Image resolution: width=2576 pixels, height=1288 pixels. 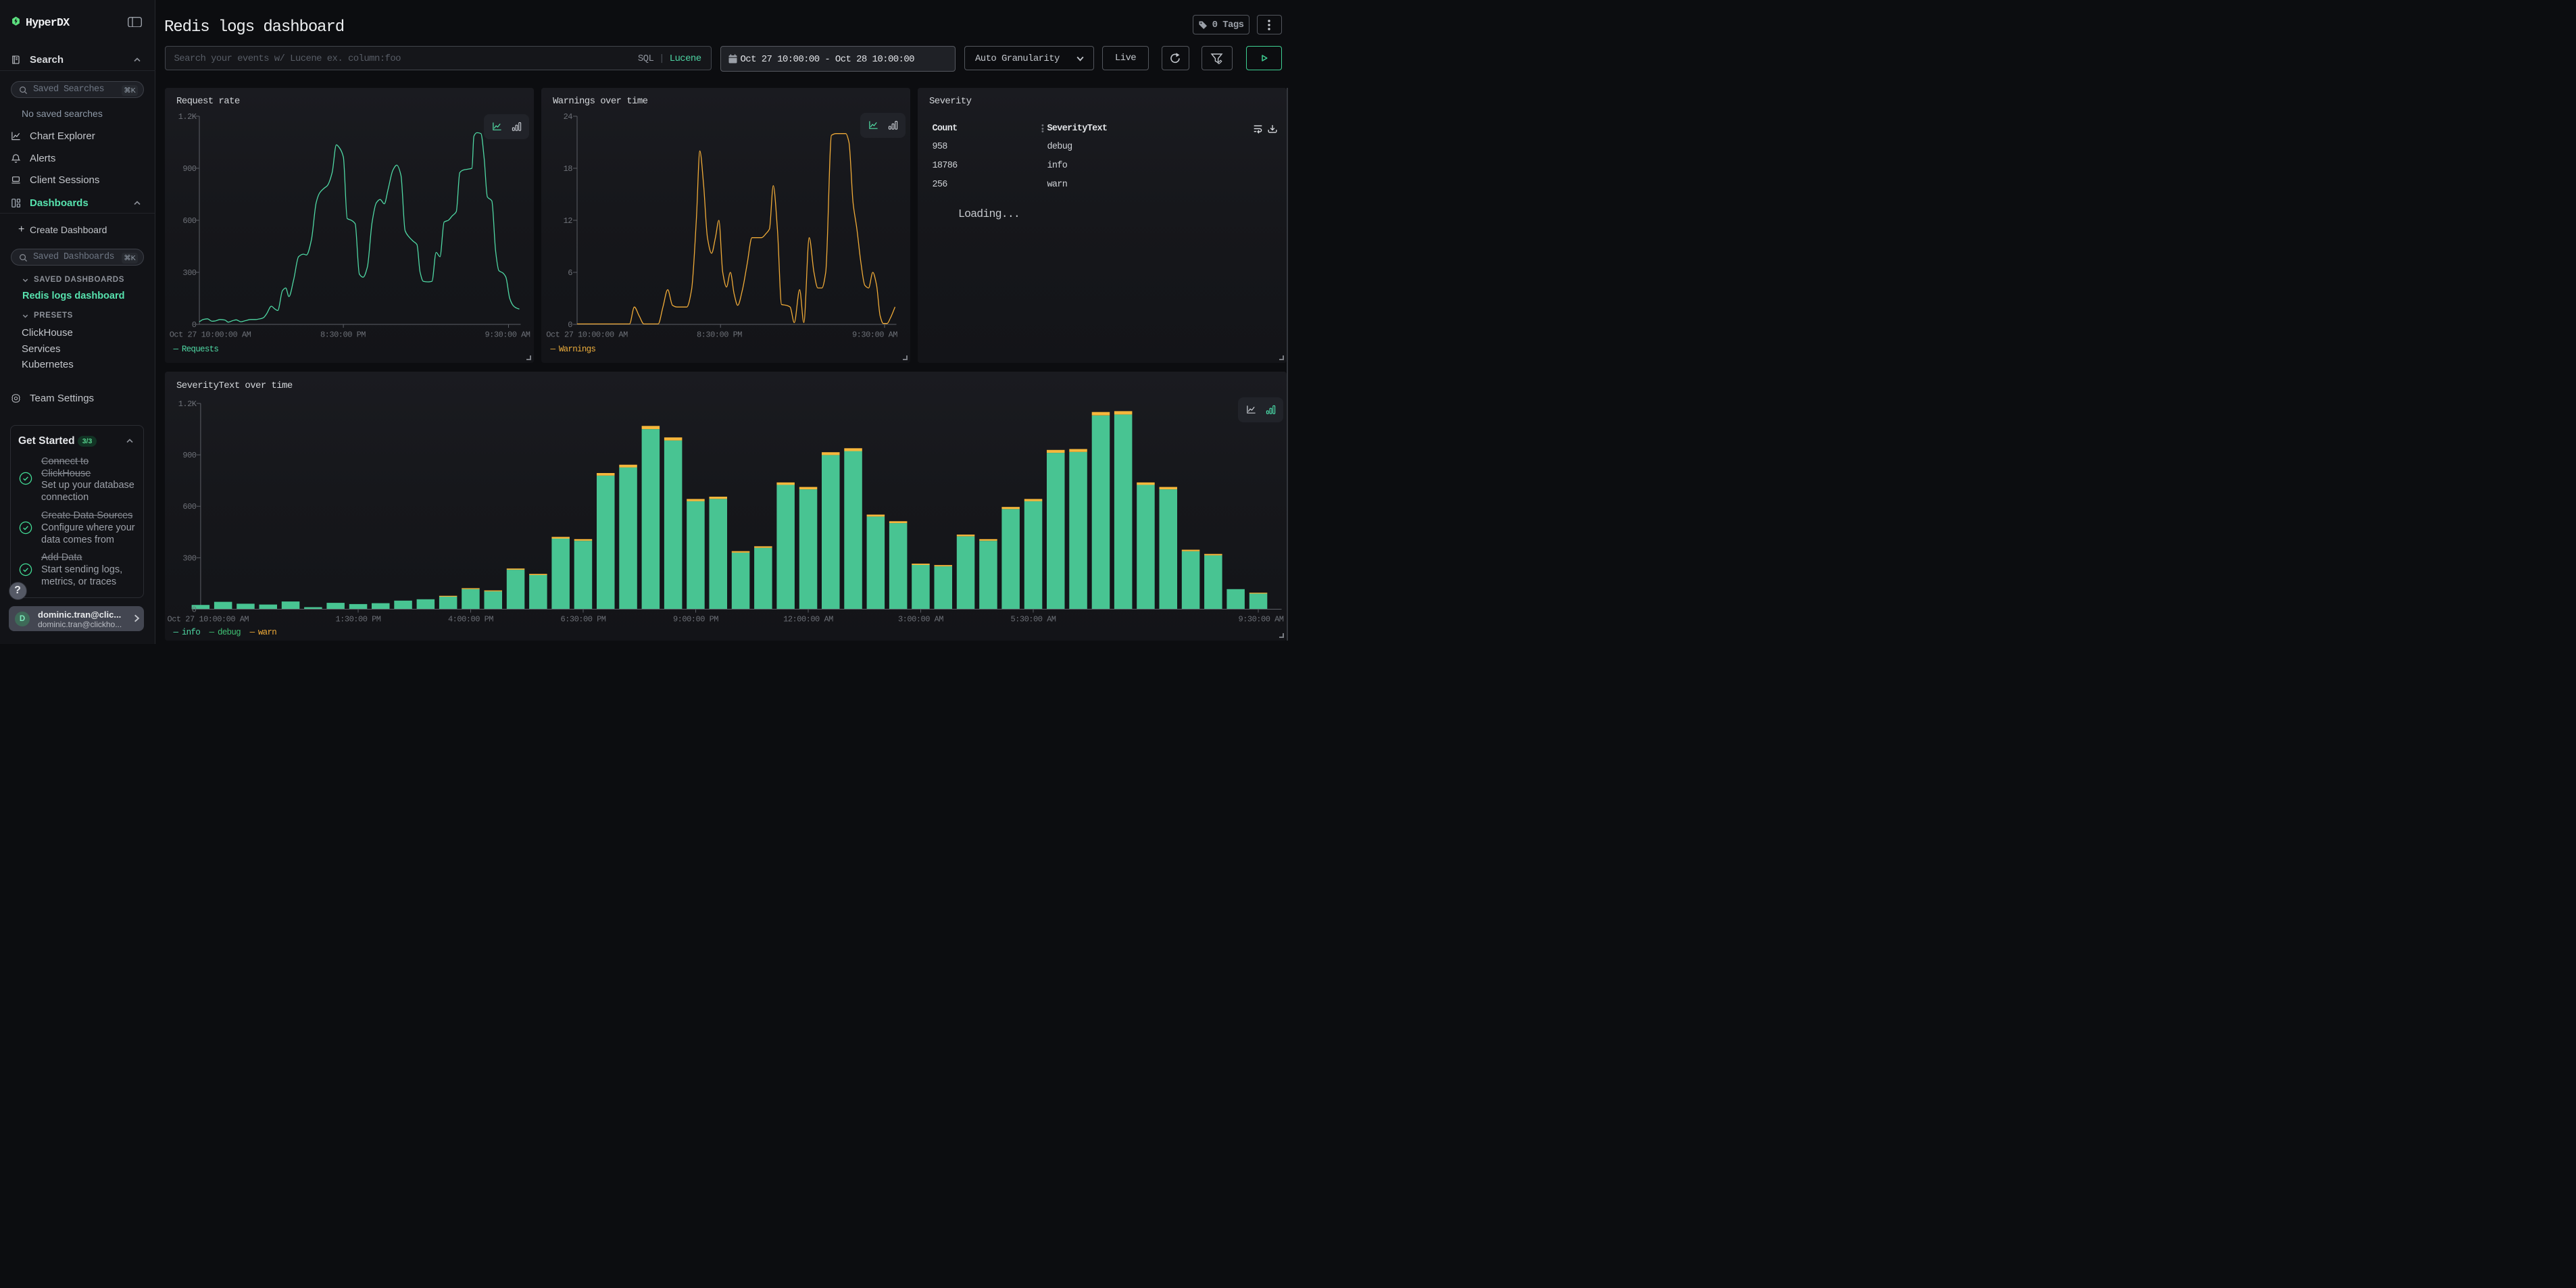 I want to click on svg-text: 12:00:00 AM, so click(x=808, y=620).